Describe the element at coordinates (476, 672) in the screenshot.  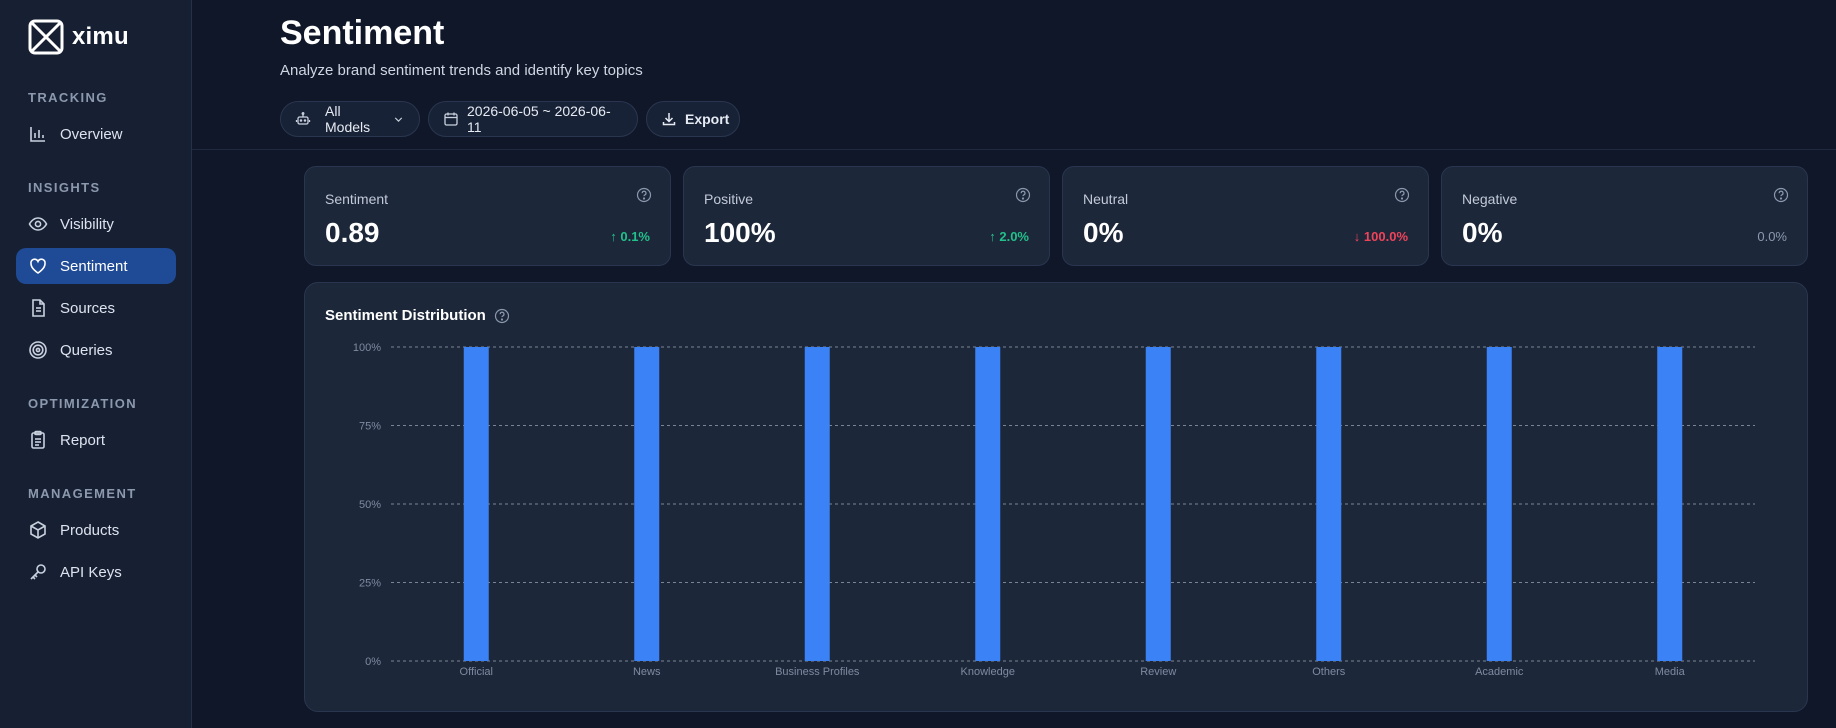
I see `x-tick-label: Official` at that location.